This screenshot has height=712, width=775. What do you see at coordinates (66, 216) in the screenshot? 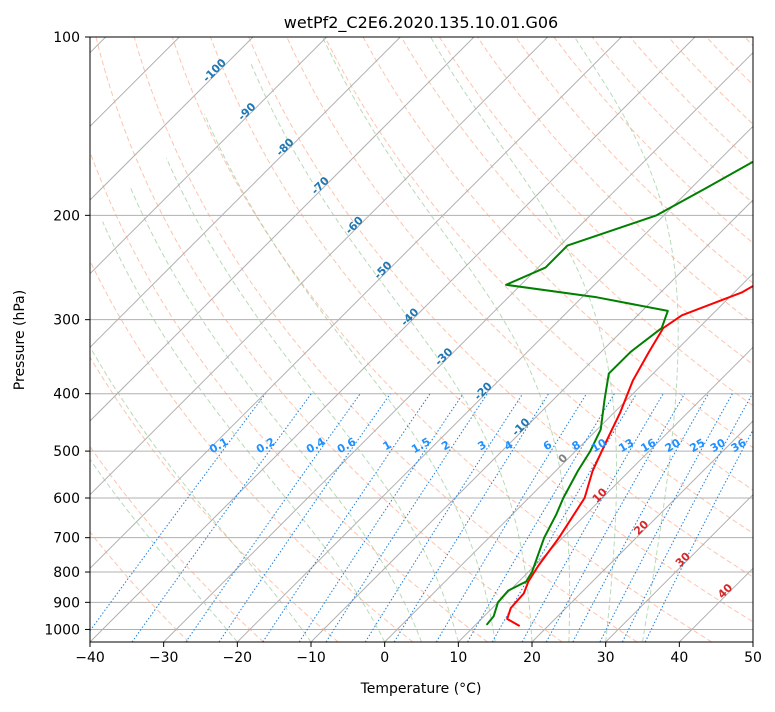
I see `y-tick-label: 200` at bounding box center [66, 216].